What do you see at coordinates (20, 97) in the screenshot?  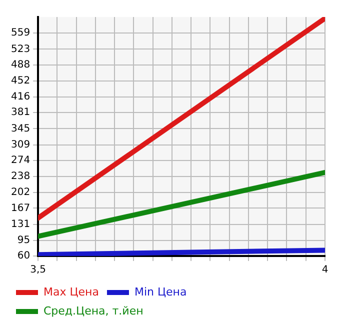 I see `y-tick-label: 416` at bounding box center [20, 97].